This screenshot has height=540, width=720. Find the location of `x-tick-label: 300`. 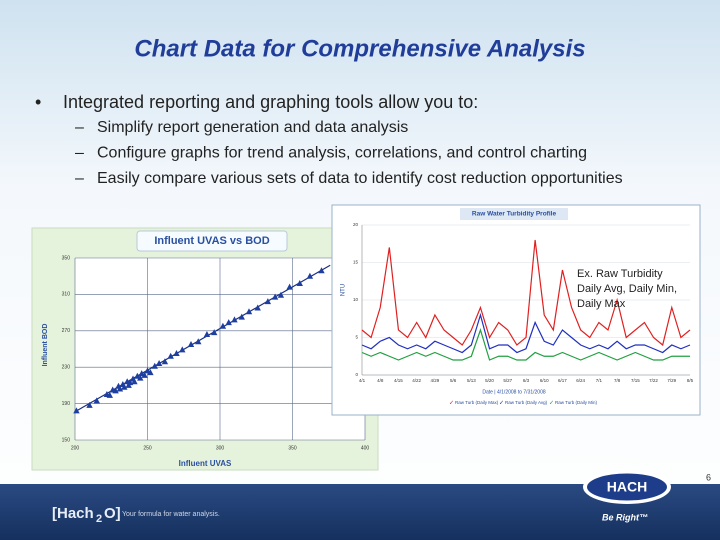

x-tick-label: 300 is located at coordinates (220, 448).